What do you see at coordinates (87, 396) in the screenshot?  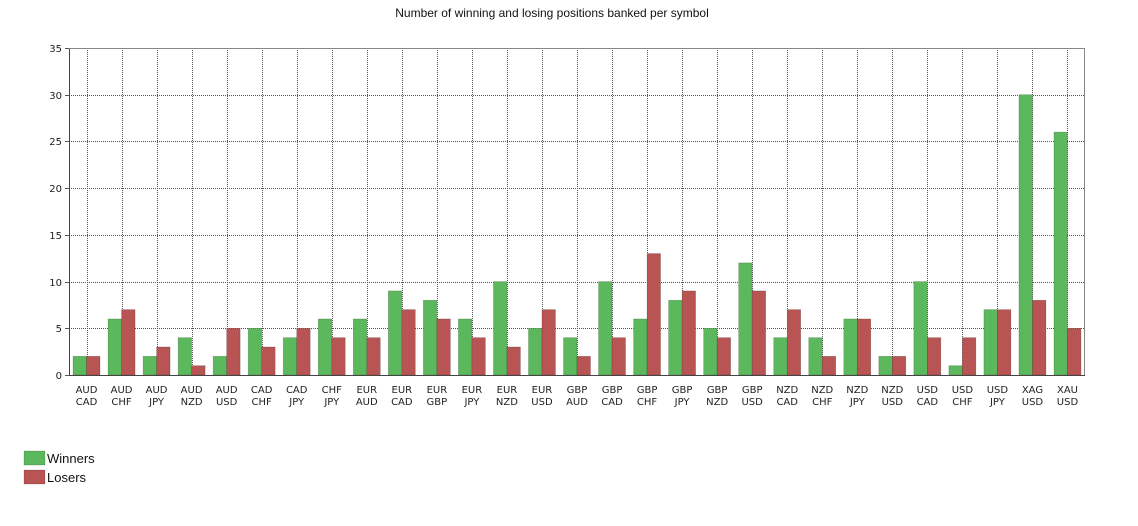 I see `x-category-label: AUD CAD` at bounding box center [87, 396].